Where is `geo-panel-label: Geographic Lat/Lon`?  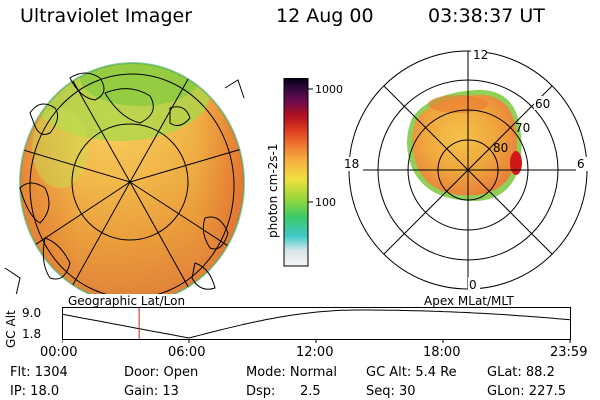
geo-panel-label: Geographic Lat/Lon is located at coordinates (127, 301).